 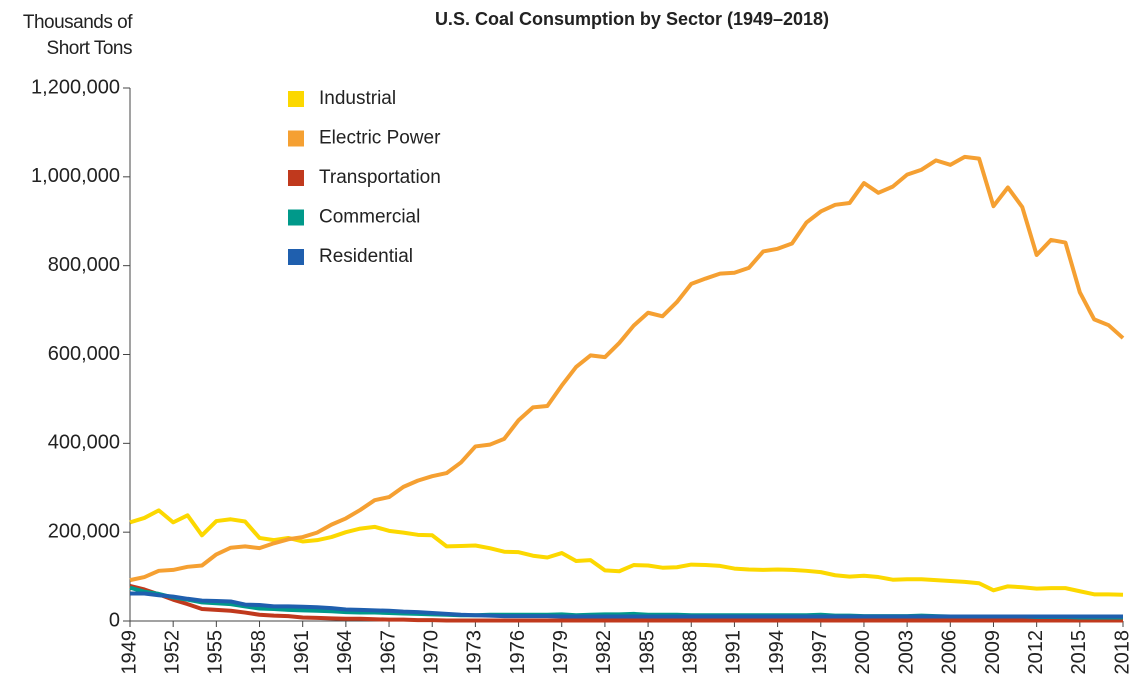 I want to click on y-tick-label: 400,000, so click(x=84, y=443).